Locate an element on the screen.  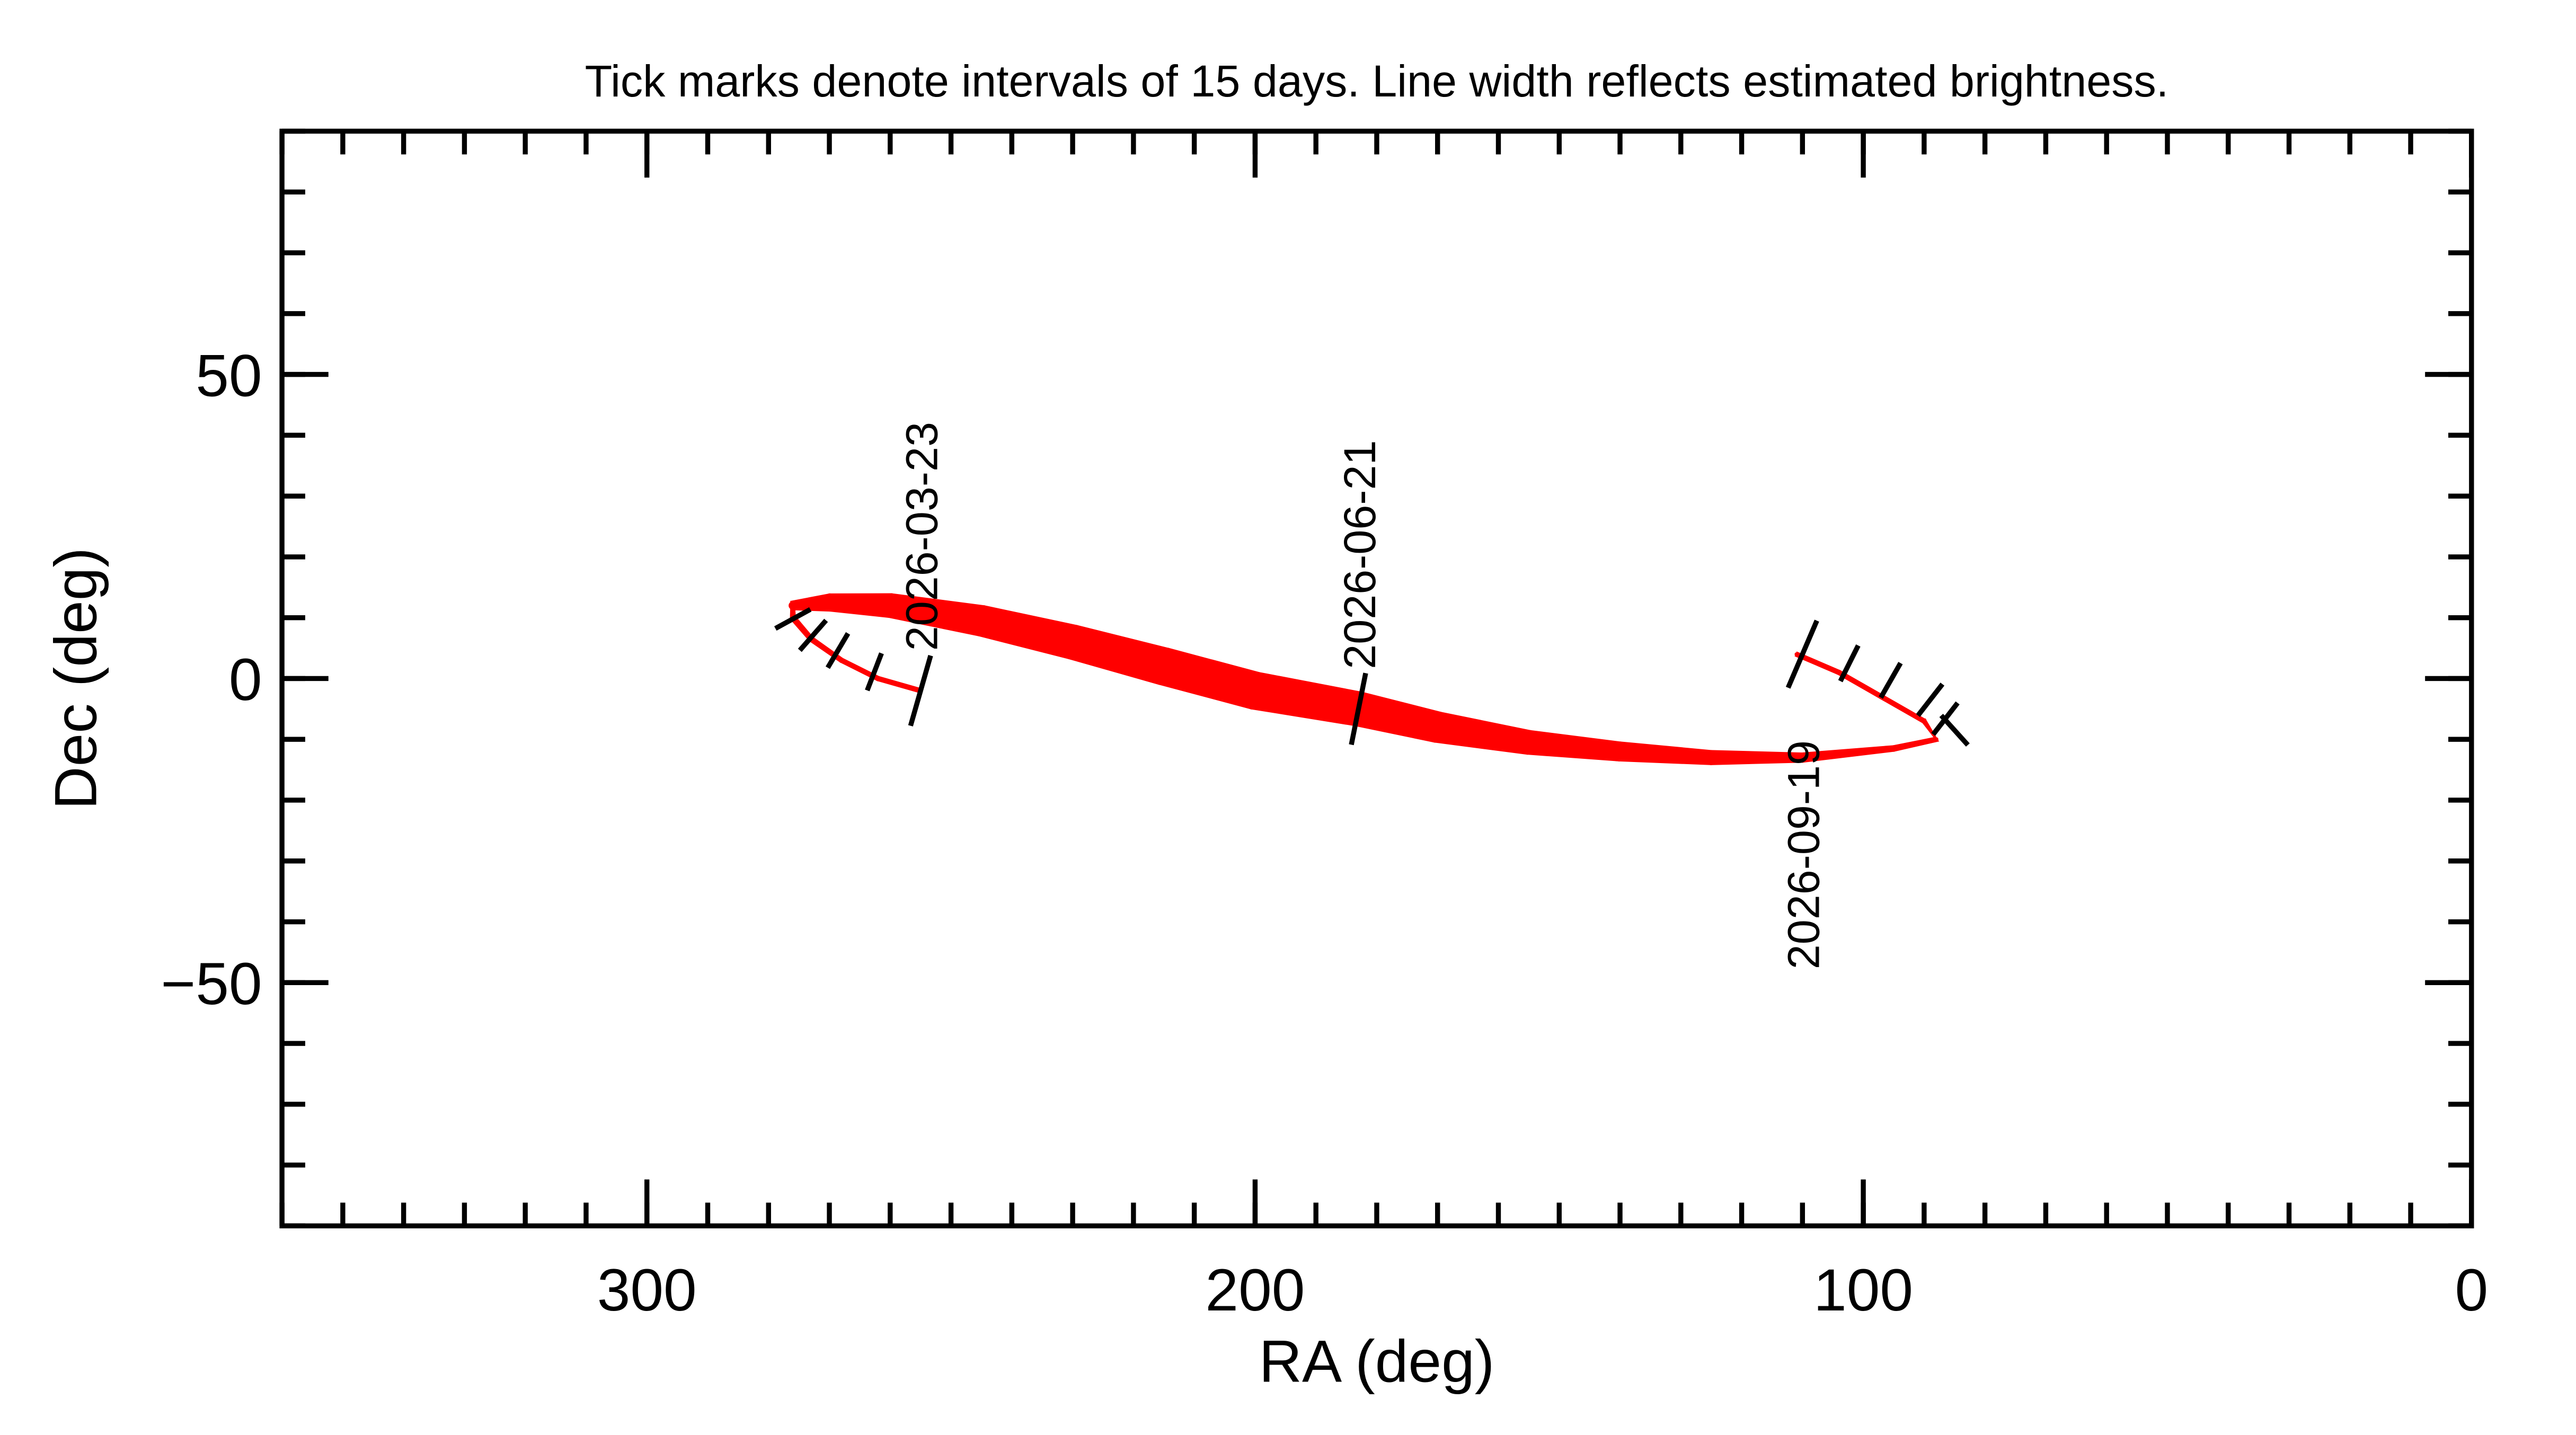
y-tick-label: −50 is located at coordinates (211, 984).